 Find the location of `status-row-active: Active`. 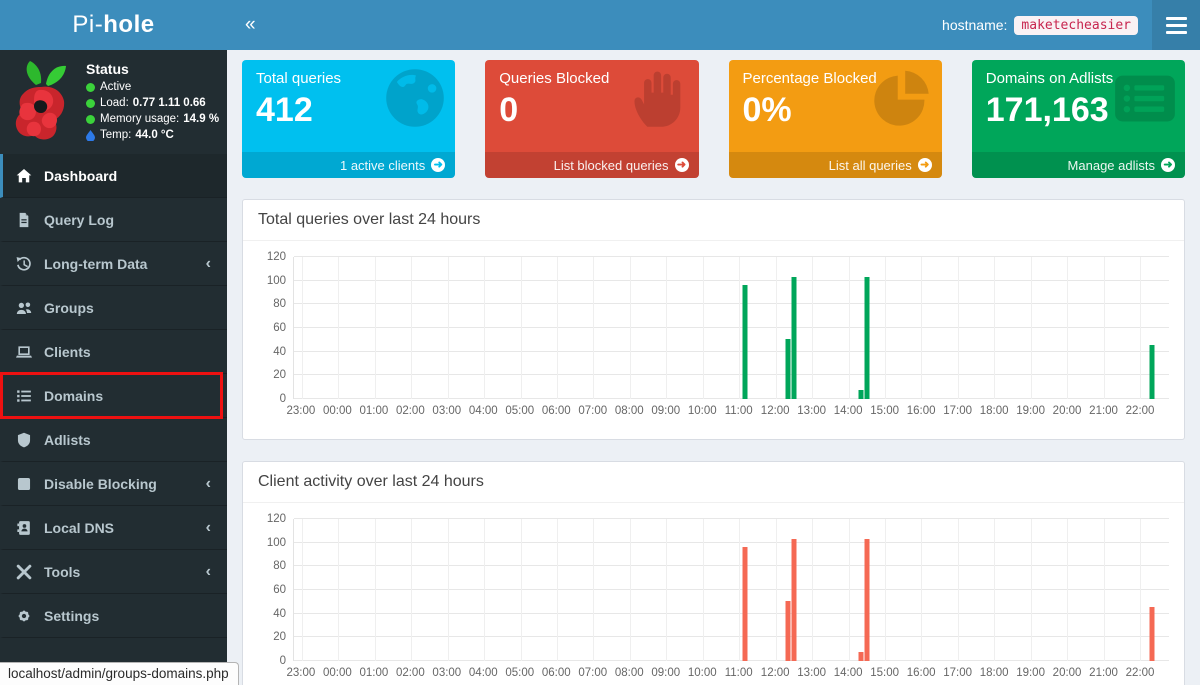

status-row-active: Active is located at coordinates (152, 87).